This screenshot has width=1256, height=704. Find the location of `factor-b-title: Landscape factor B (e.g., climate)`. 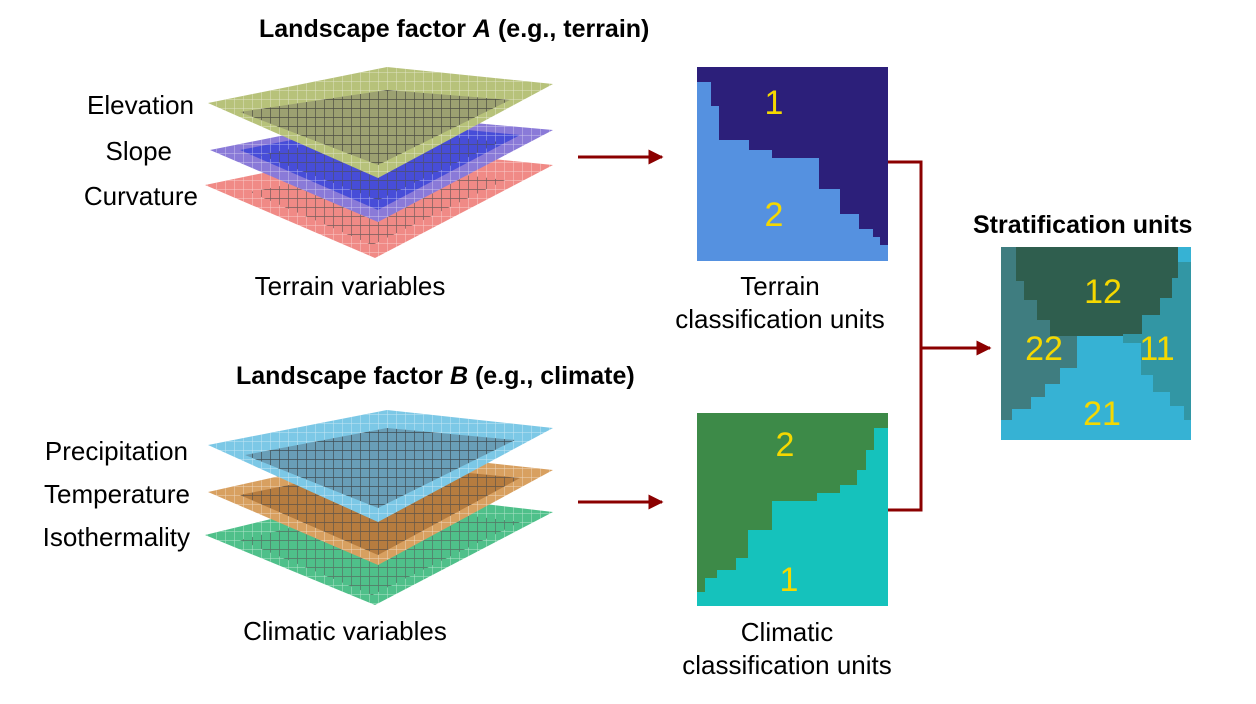

factor-b-title: Landscape factor B (e.g., climate) is located at coordinates (435, 376).